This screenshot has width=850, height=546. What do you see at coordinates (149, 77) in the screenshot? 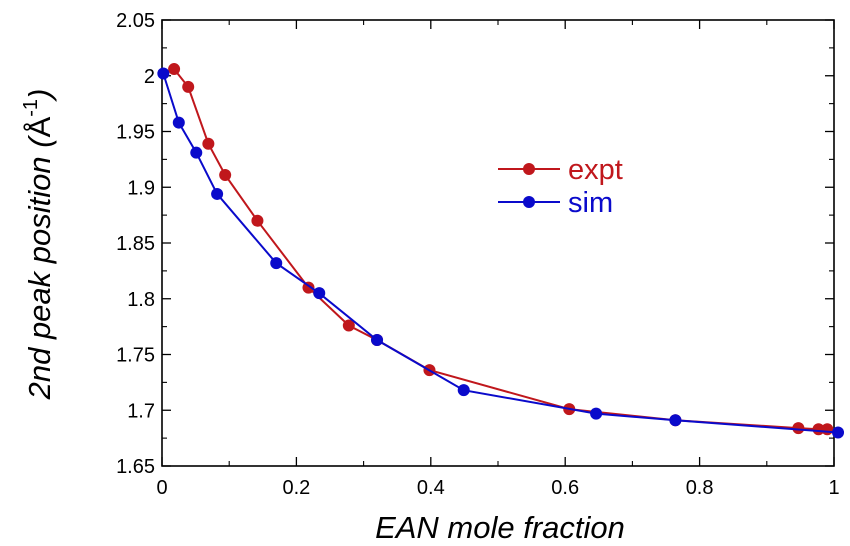
I see `y-tick-label: 2` at bounding box center [149, 77].